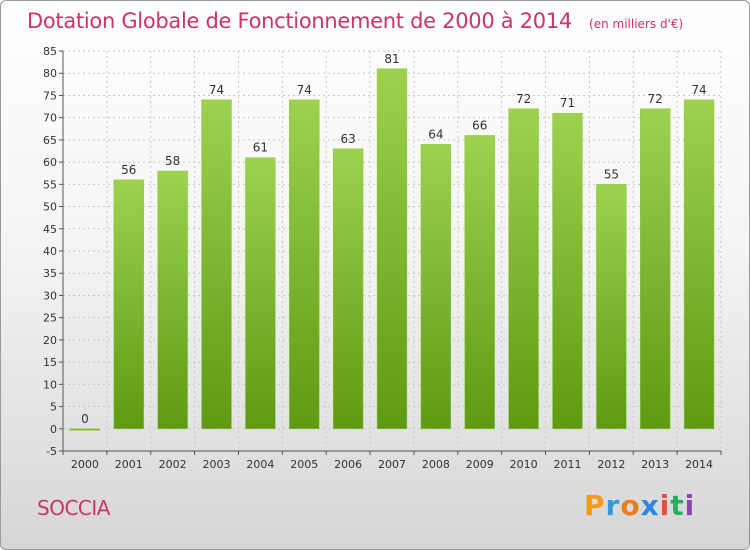 The height and width of the screenshot is (550, 750). I want to click on y-tick-label: 50, so click(50, 207).